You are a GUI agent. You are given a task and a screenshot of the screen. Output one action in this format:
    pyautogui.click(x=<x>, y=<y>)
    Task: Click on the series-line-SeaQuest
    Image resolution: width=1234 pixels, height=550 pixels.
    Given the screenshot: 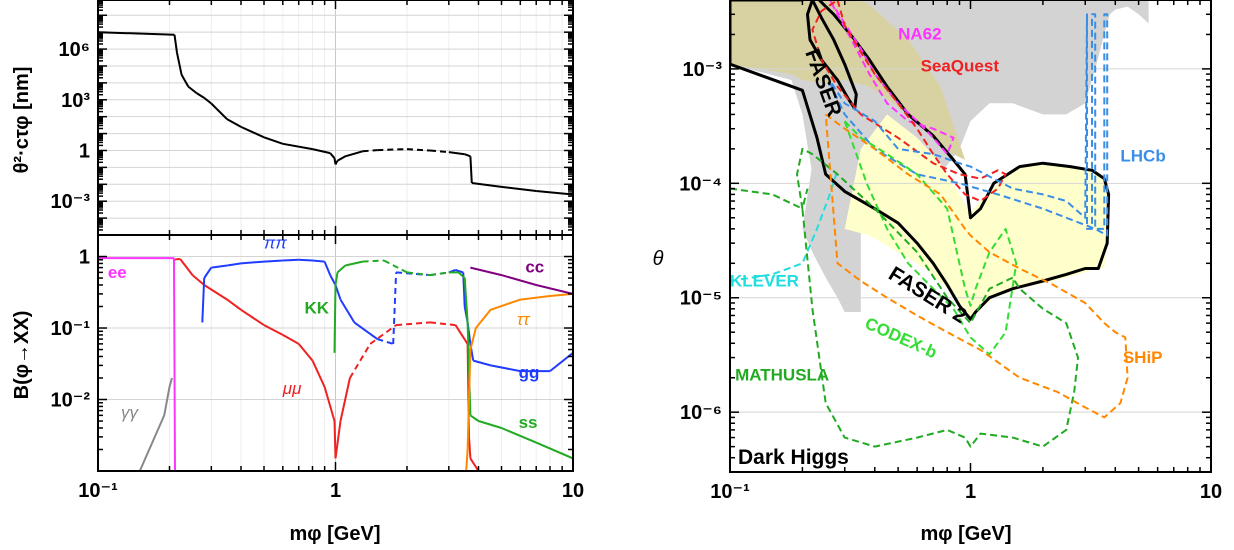 What is the action you would take?
    pyautogui.click(x=909, y=101)
    